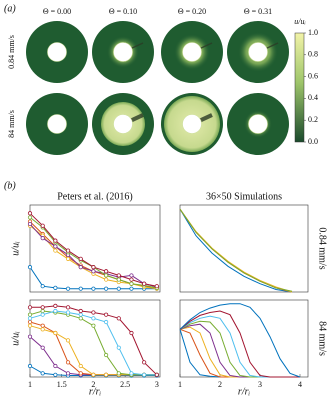 Image resolution: width=333 pixels, height=398 pixels. What do you see at coordinates (10, 185) in the screenshot?
I see `panel-label: (b)` at bounding box center [10, 185].